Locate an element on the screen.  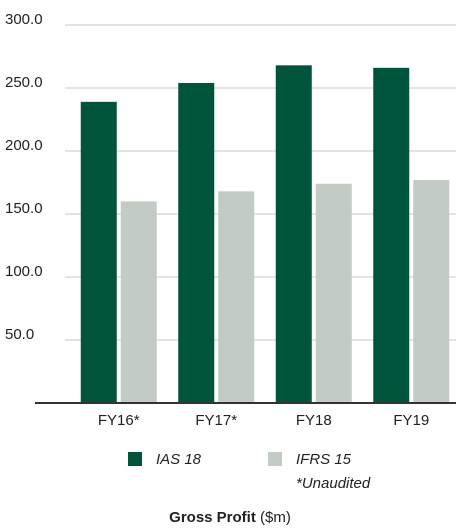
title: Gross Profit is located at coordinates (212, 517).